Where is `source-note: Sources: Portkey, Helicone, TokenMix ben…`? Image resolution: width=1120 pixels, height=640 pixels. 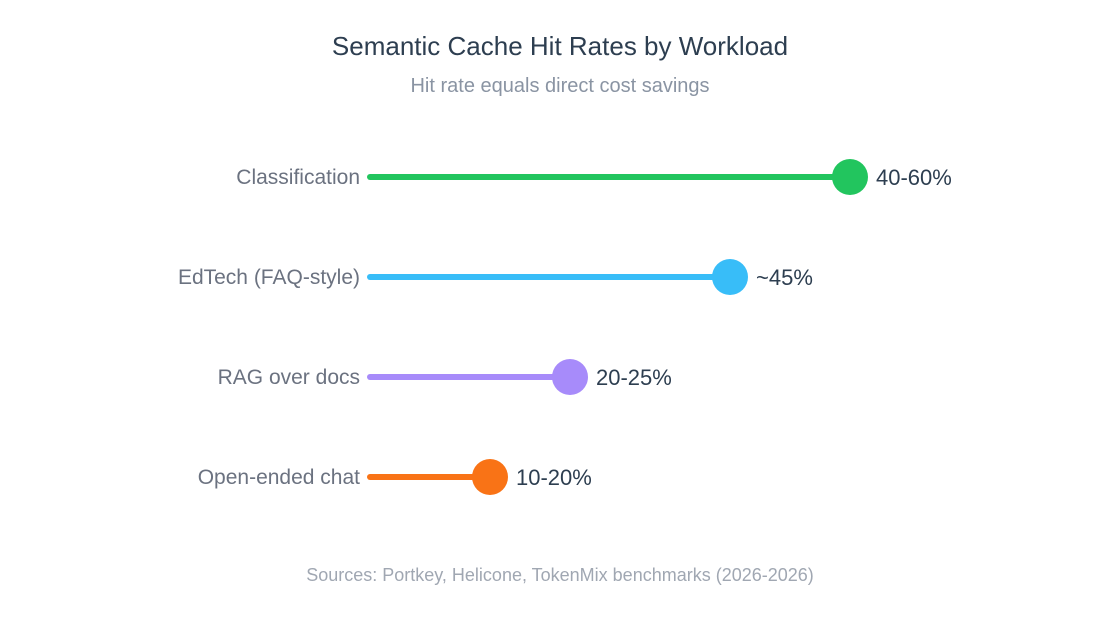
source-note: Sources: Portkey, Helicone, TokenMix ben… is located at coordinates (560, 575).